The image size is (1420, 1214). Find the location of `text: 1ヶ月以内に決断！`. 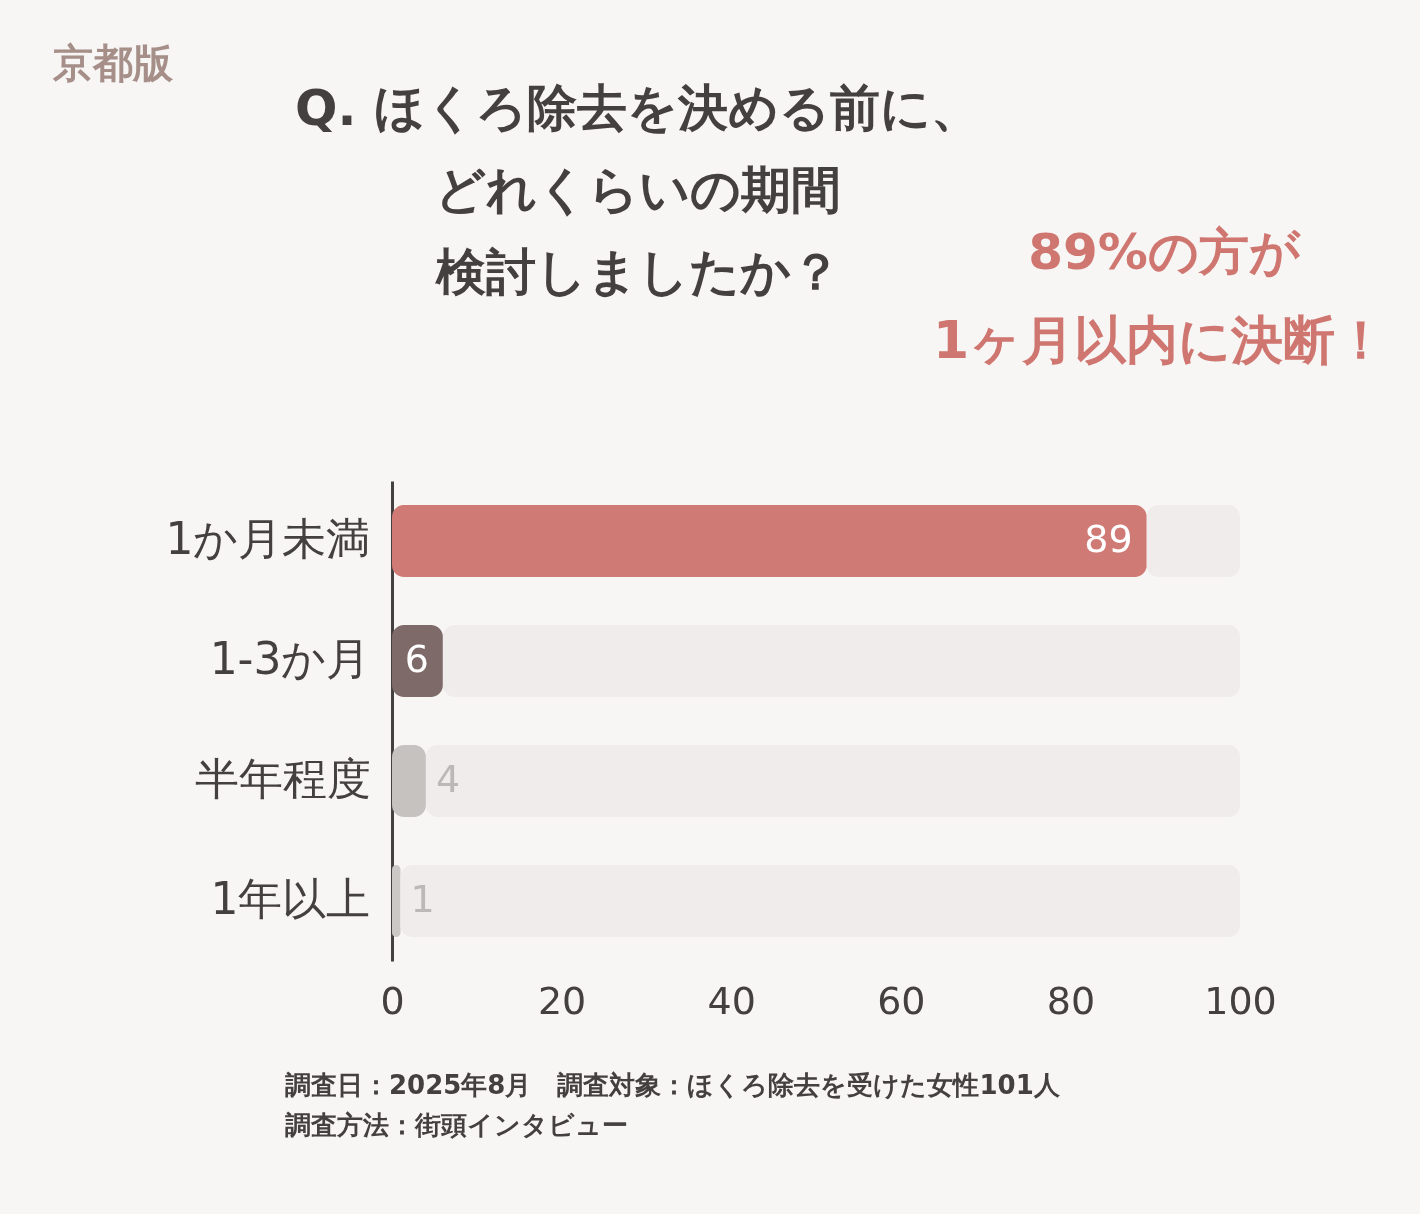

text: 1ヶ月以内に決断！ is located at coordinates (1160, 340).